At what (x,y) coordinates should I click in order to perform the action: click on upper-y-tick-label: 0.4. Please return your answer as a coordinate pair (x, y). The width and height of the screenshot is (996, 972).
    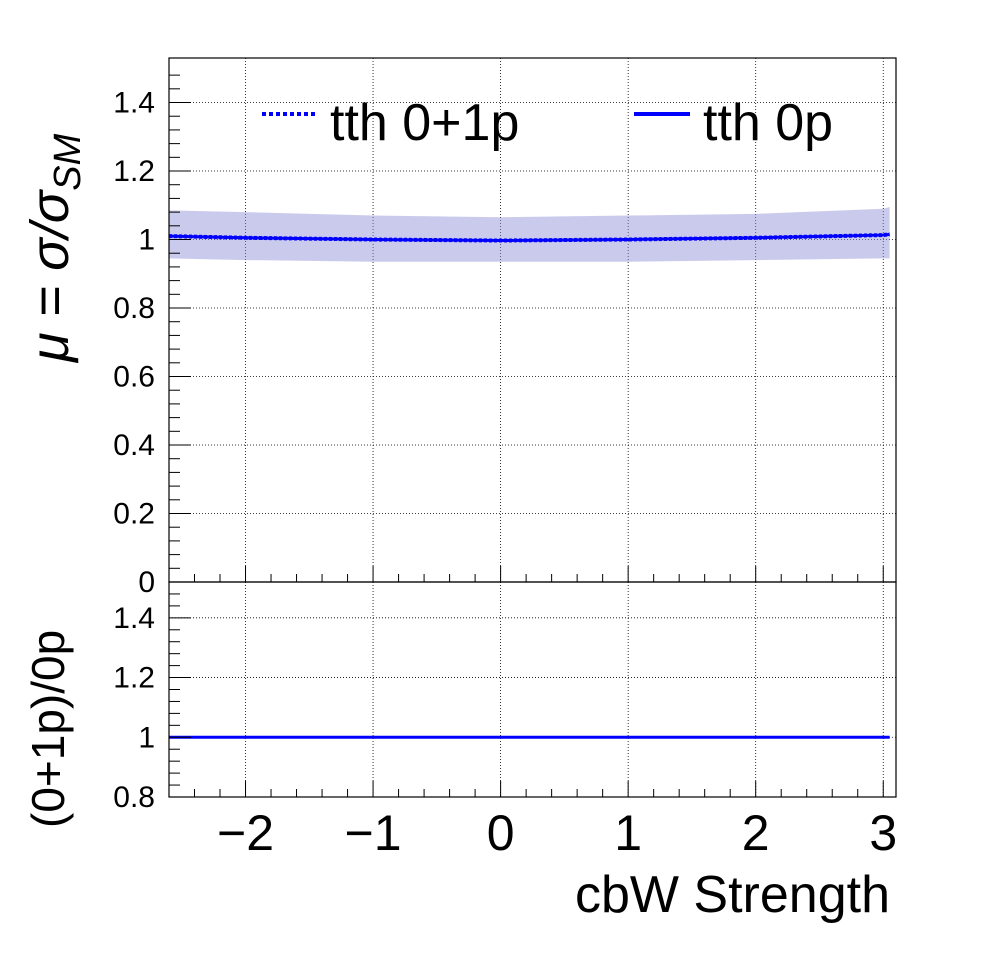
    Looking at the image, I should click on (134, 445).